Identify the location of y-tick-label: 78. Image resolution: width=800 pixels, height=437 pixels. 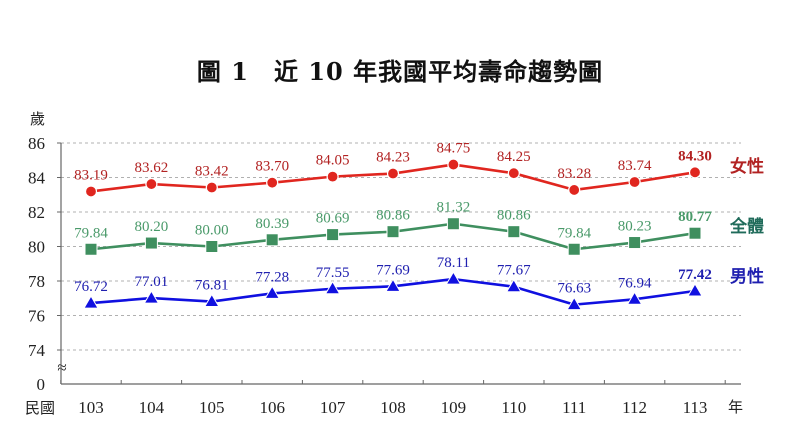
(36, 281).